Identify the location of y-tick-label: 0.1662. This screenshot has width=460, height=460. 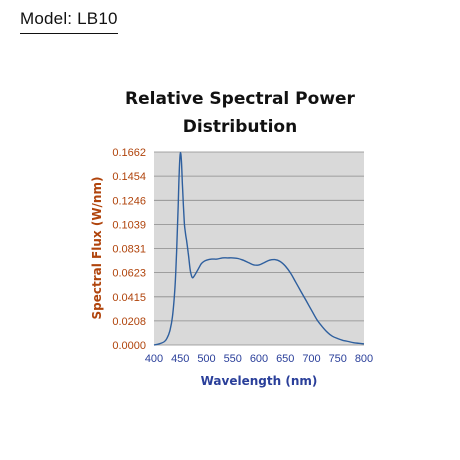
(129, 153).